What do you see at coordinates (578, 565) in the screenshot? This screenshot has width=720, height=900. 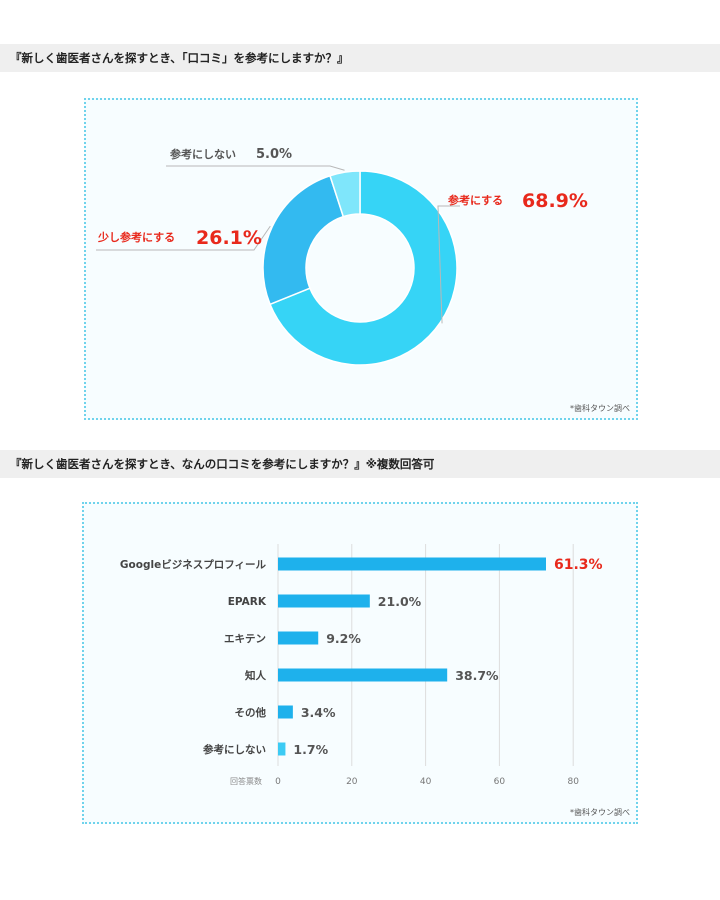 I see `bar-value-label-0: 61.3%` at bounding box center [578, 565].